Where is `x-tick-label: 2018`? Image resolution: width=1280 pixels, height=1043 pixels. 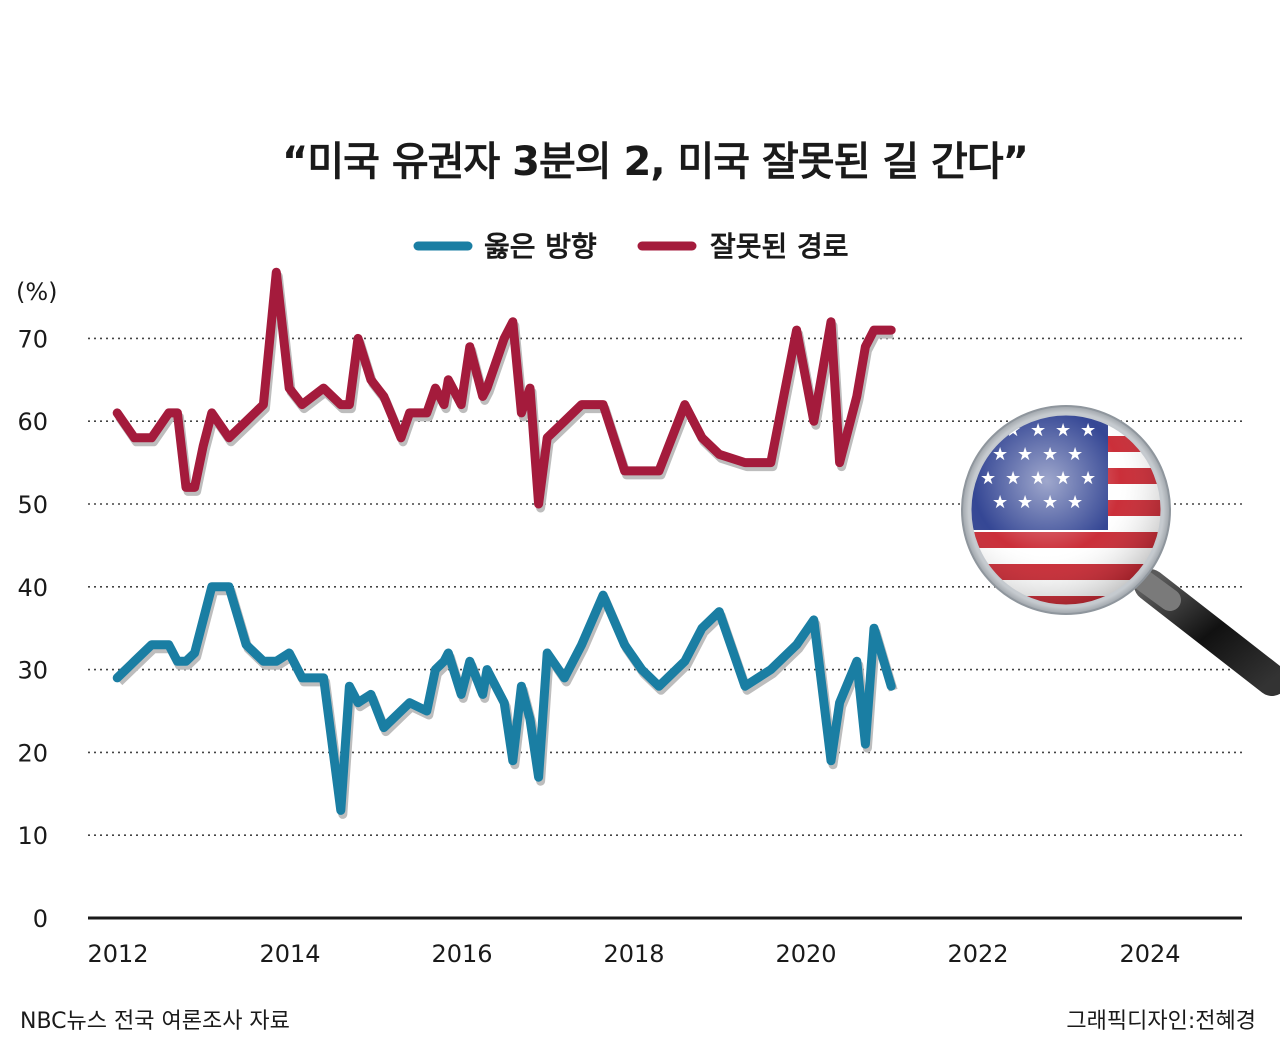
x-tick-label: 2018 is located at coordinates (633, 954).